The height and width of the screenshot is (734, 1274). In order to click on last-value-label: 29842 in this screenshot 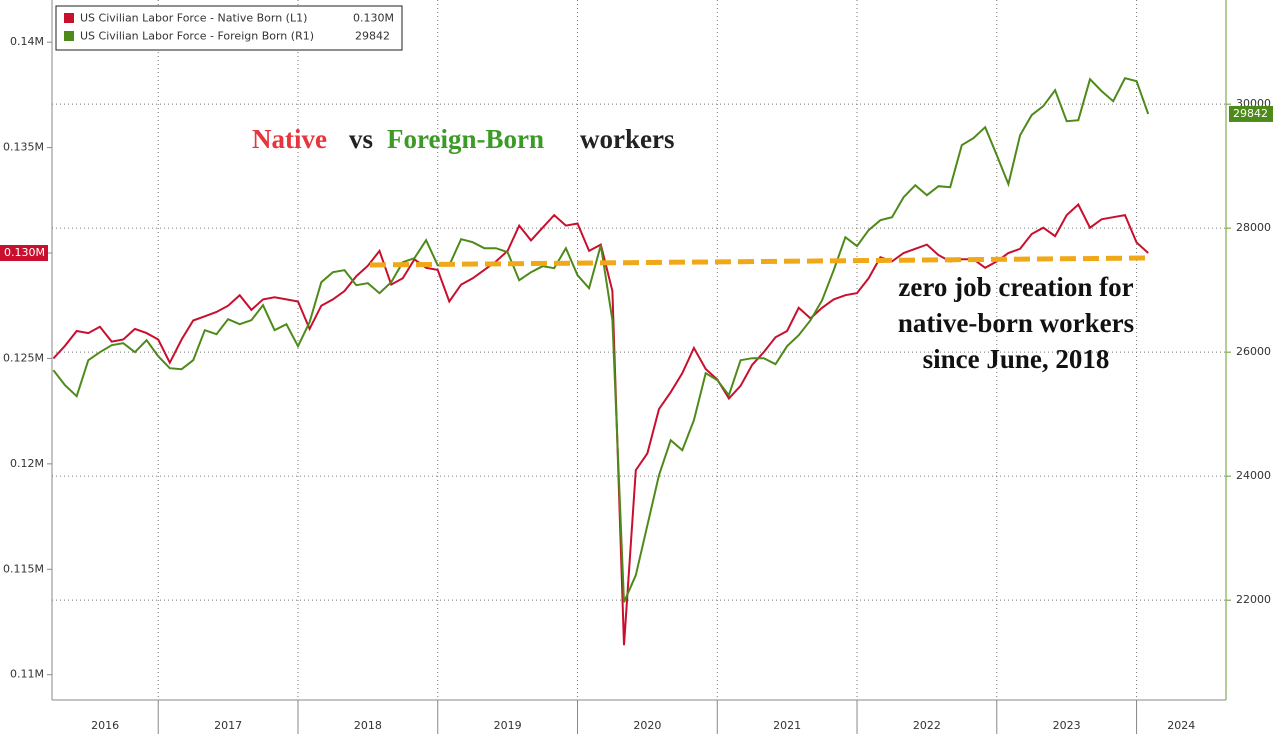, I will do `click(1250, 113)`.